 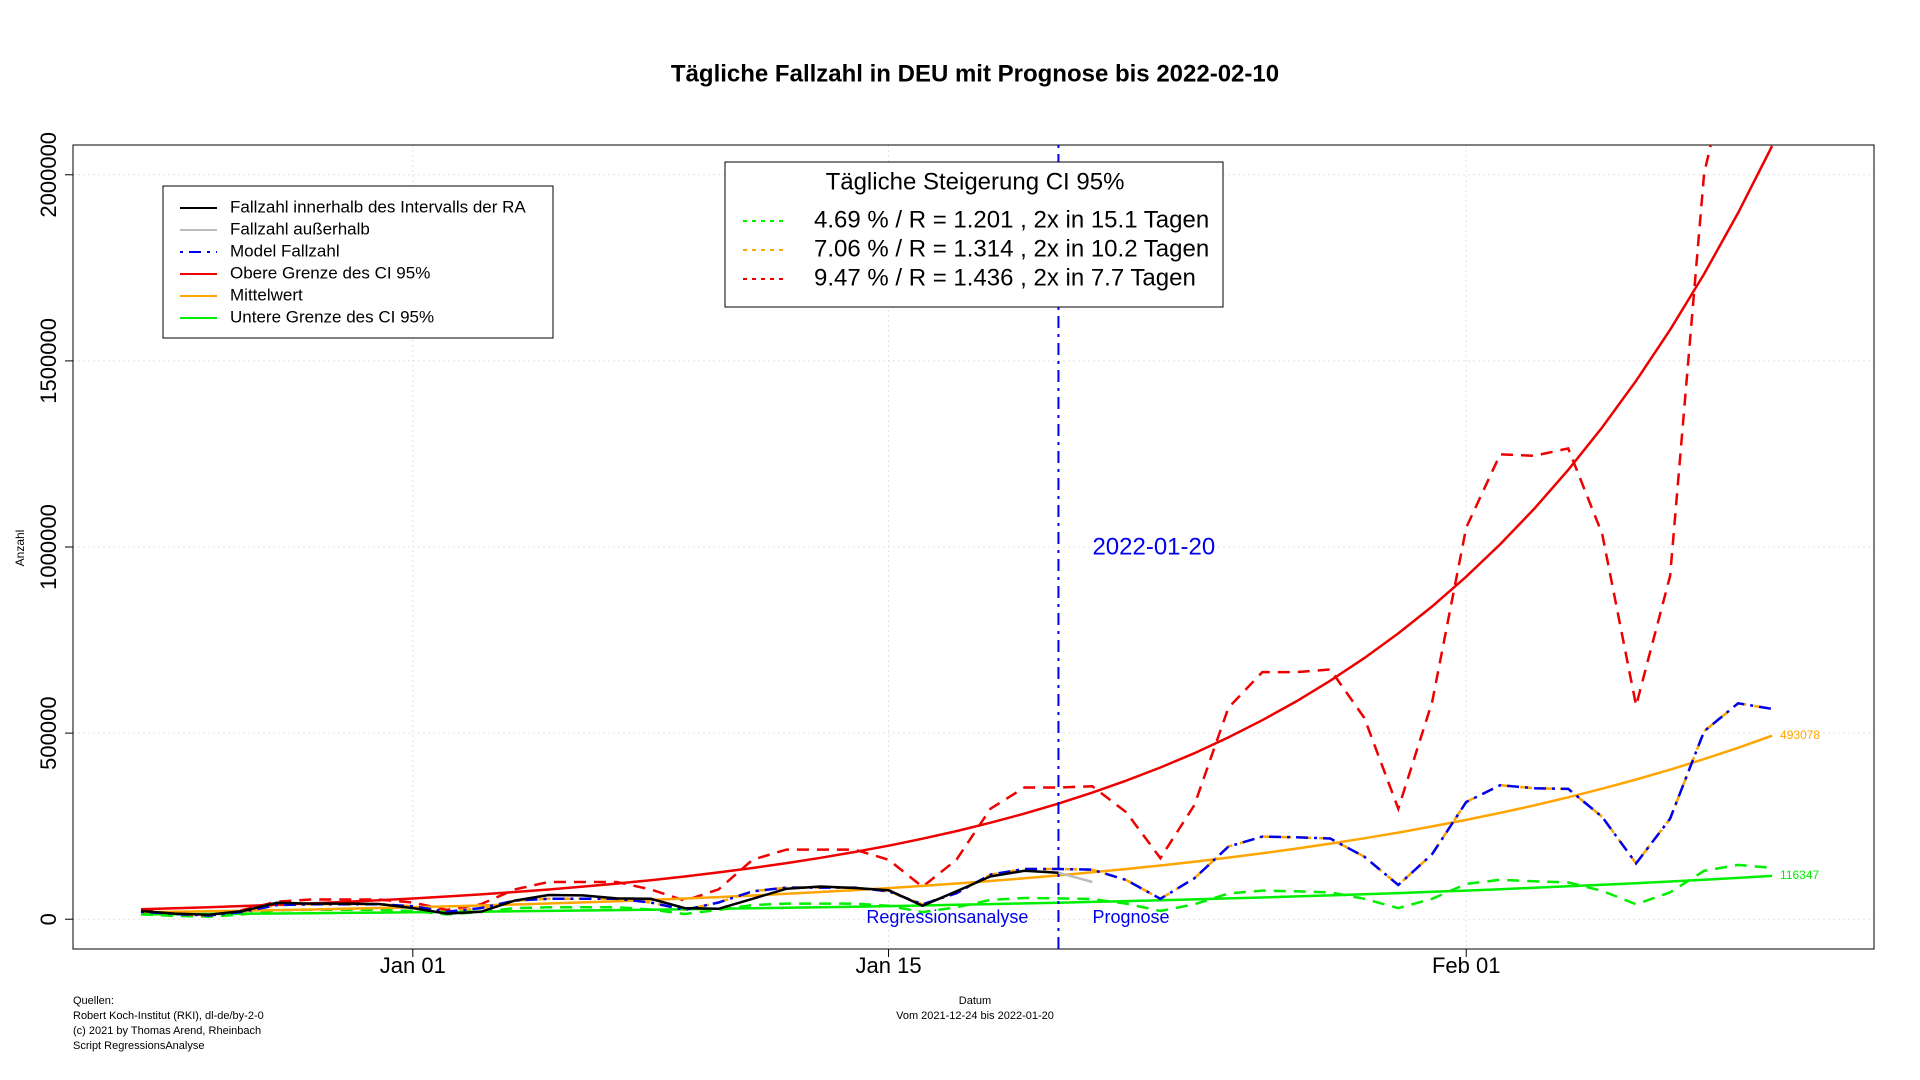 I want to click on legend-label: Fallzahl innerhalb des Intervalls der RA, so click(x=378, y=206).